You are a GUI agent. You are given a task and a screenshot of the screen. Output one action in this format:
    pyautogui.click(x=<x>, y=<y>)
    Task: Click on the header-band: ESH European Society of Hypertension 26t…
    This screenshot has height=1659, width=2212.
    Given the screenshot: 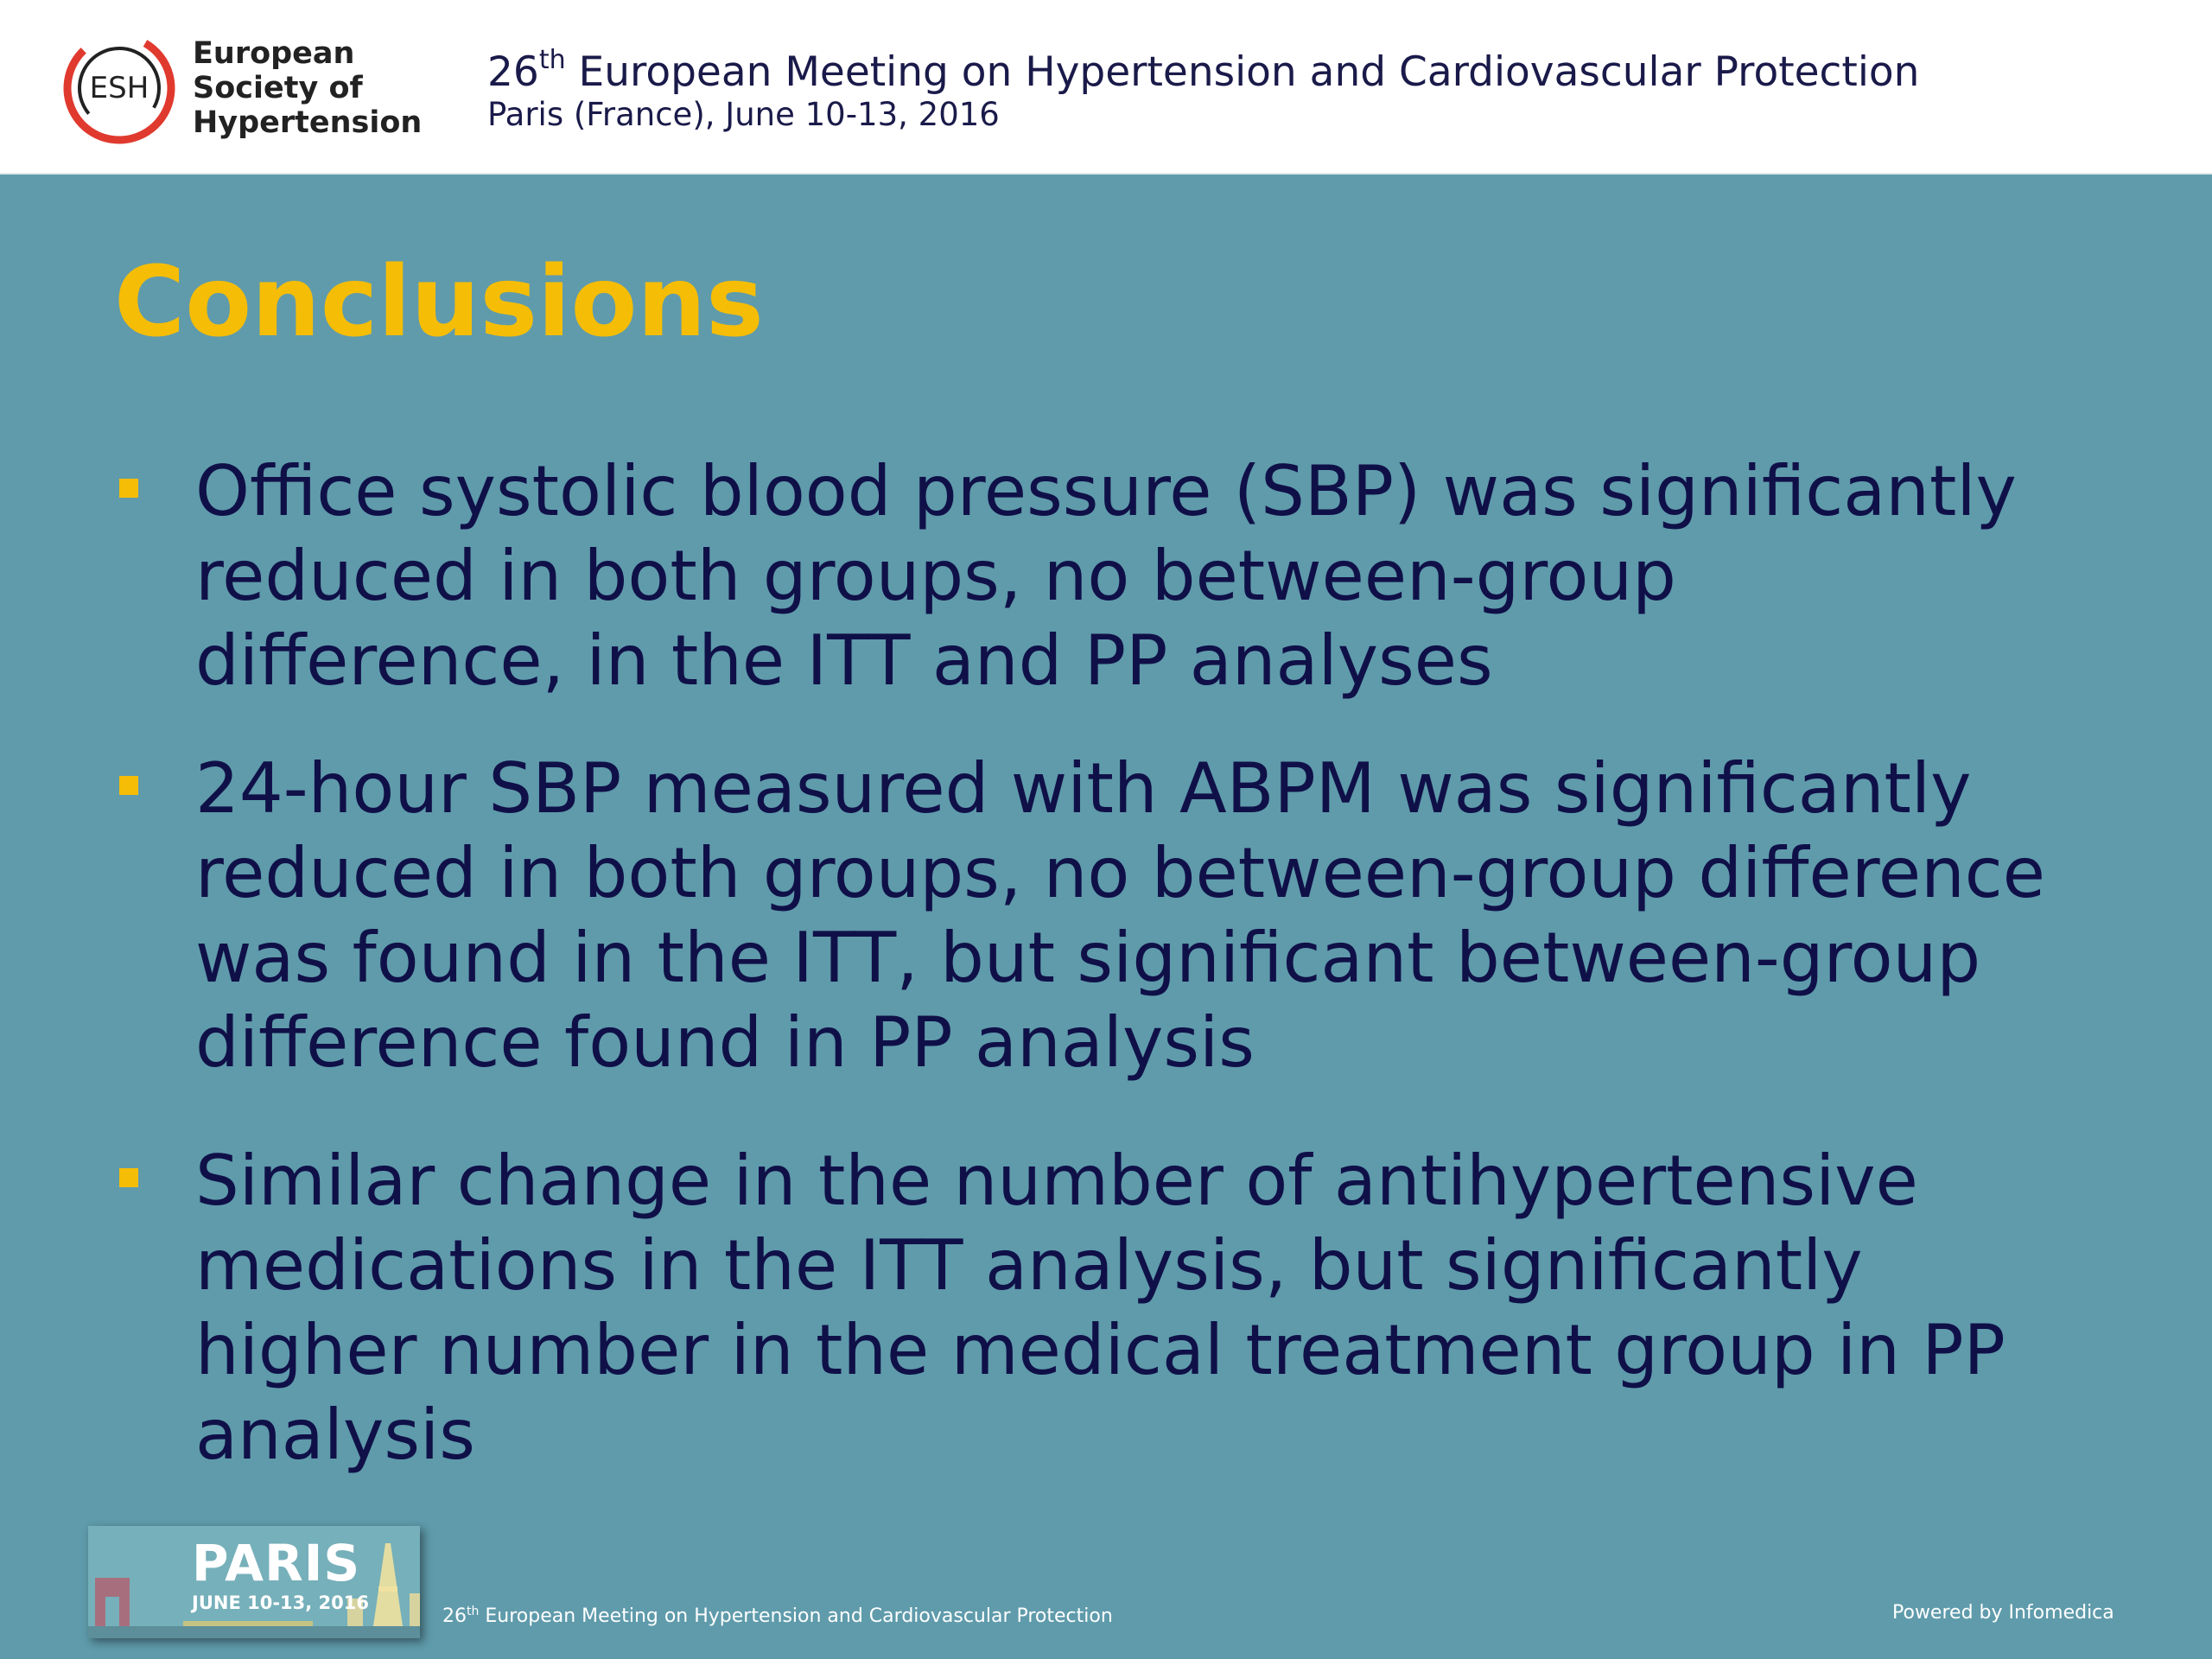 What is the action you would take?
    pyautogui.click(x=1106, y=87)
    